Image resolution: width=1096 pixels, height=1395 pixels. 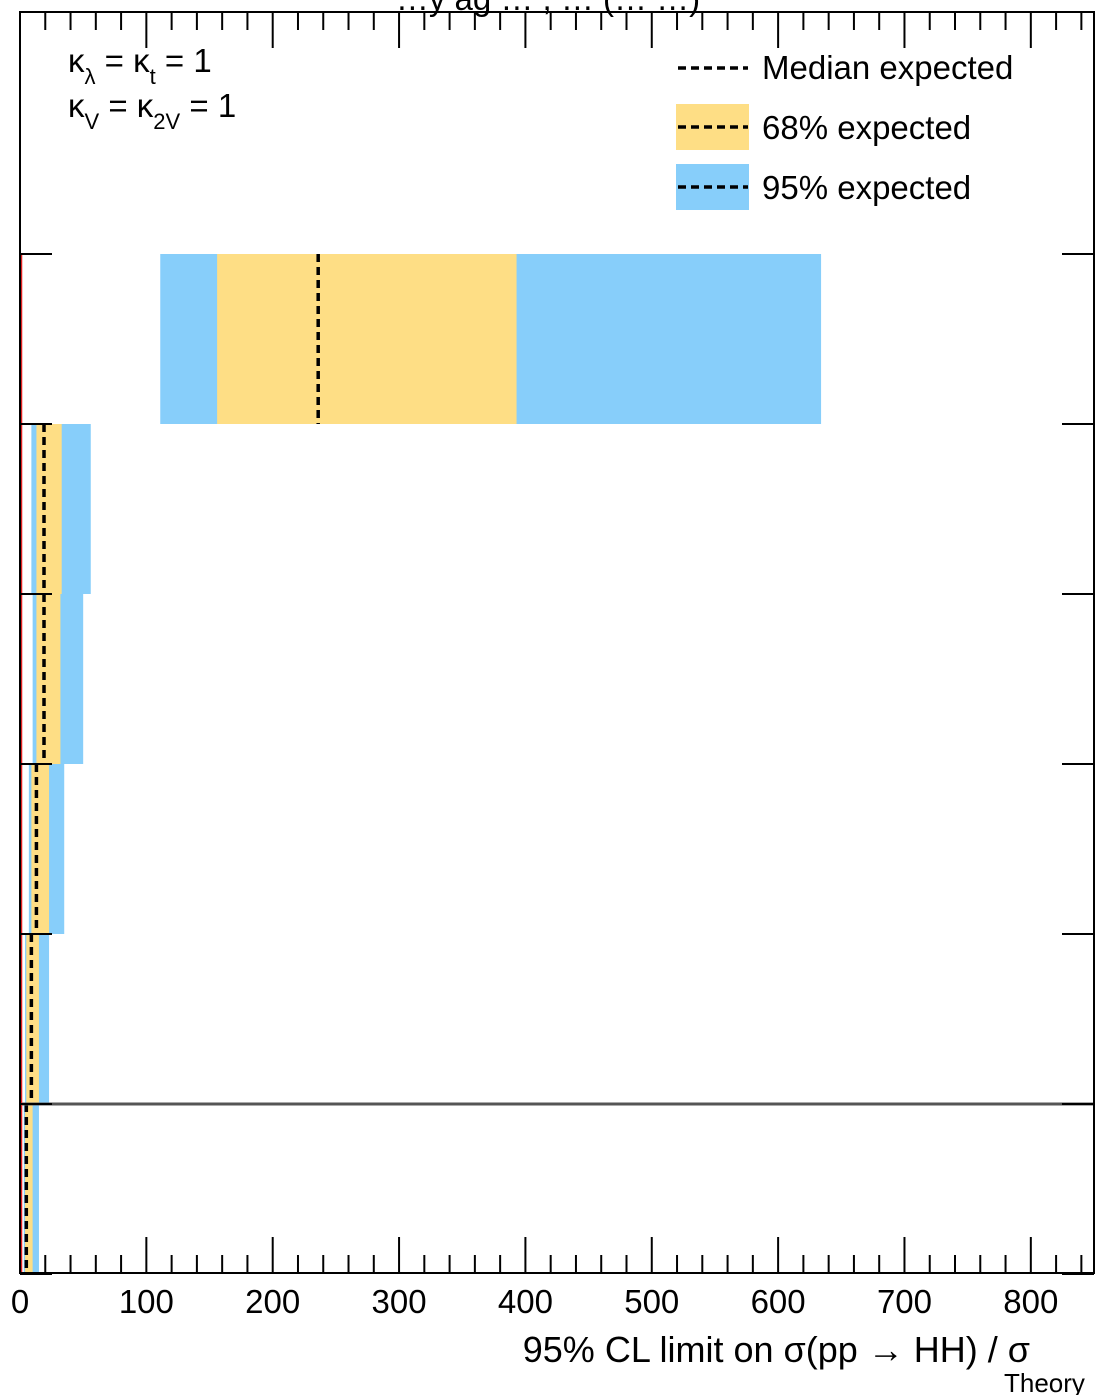 What do you see at coordinates (20, 1301) in the screenshot?
I see `x-tick-label-0: 0` at bounding box center [20, 1301].